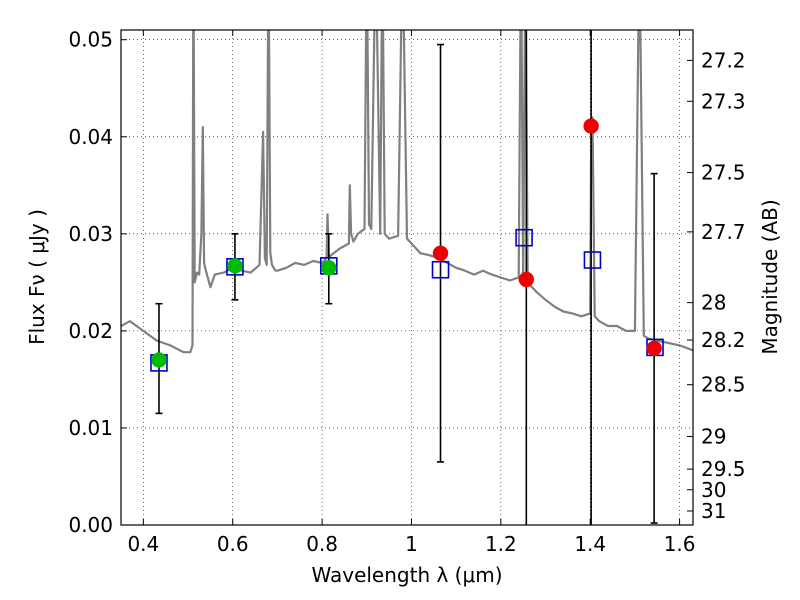 The width and height of the screenshot is (800, 600). I want to click on x-tick-label: 1.6, so click(680, 544).